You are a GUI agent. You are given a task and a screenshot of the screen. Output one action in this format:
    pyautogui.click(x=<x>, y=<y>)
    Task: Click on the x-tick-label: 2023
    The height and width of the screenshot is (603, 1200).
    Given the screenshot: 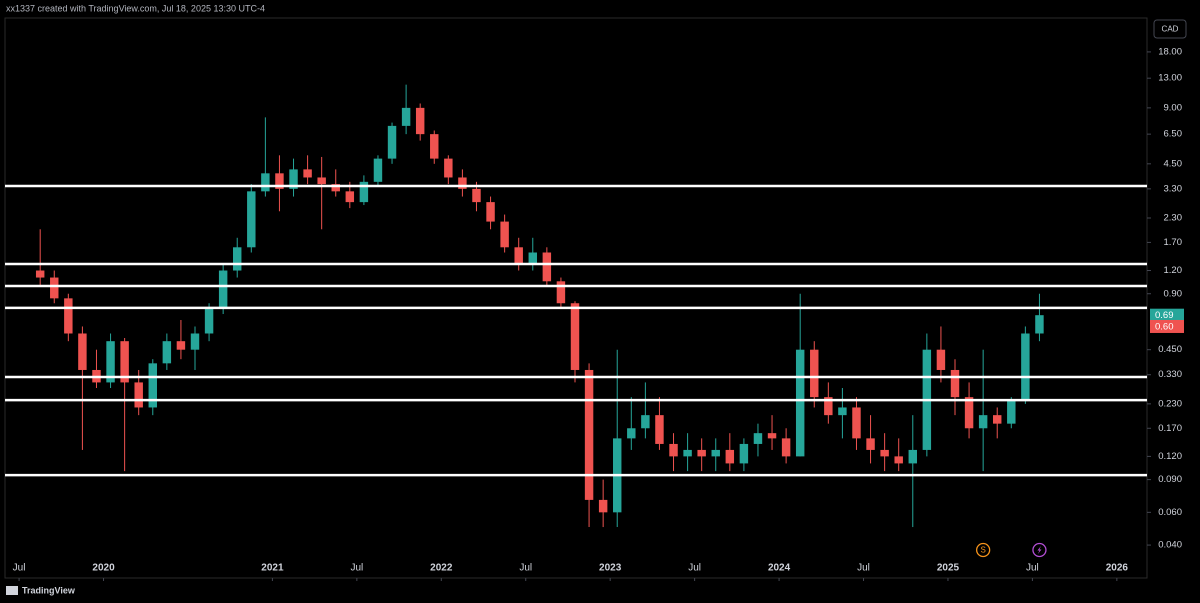 What is the action you would take?
    pyautogui.click(x=610, y=568)
    